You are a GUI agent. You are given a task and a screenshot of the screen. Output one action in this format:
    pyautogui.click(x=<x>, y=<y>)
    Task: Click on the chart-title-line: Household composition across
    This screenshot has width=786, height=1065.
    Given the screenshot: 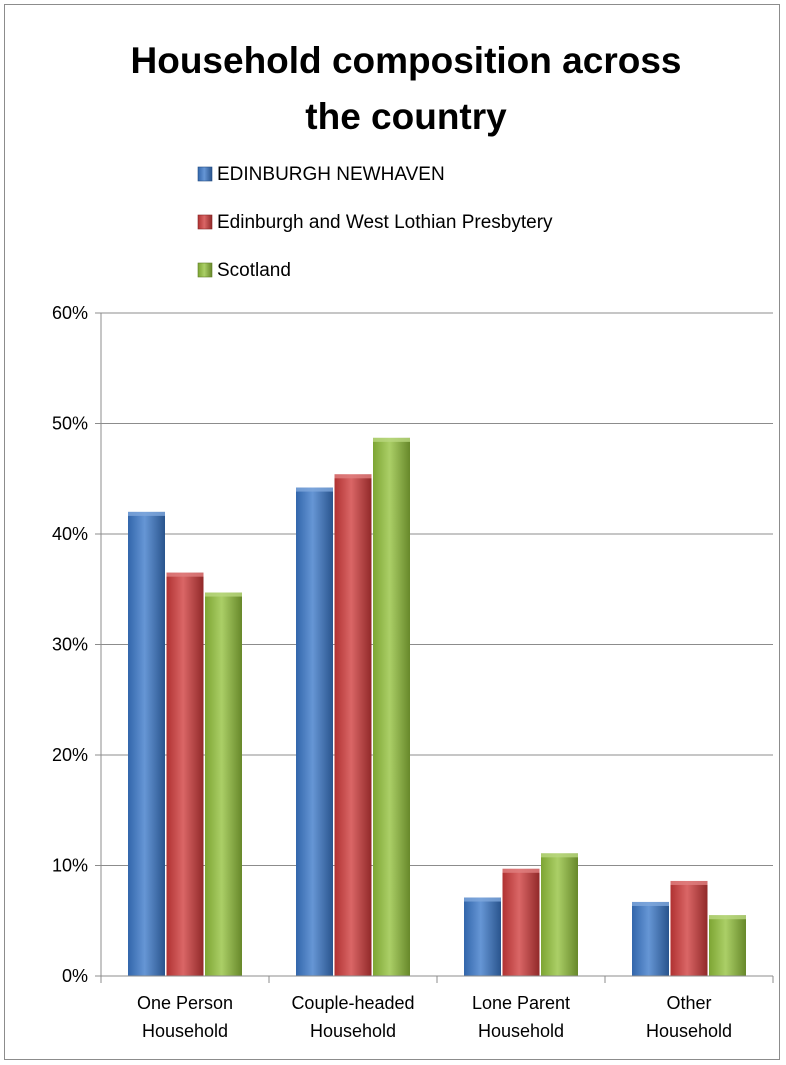 What is the action you would take?
    pyautogui.click(x=406, y=60)
    